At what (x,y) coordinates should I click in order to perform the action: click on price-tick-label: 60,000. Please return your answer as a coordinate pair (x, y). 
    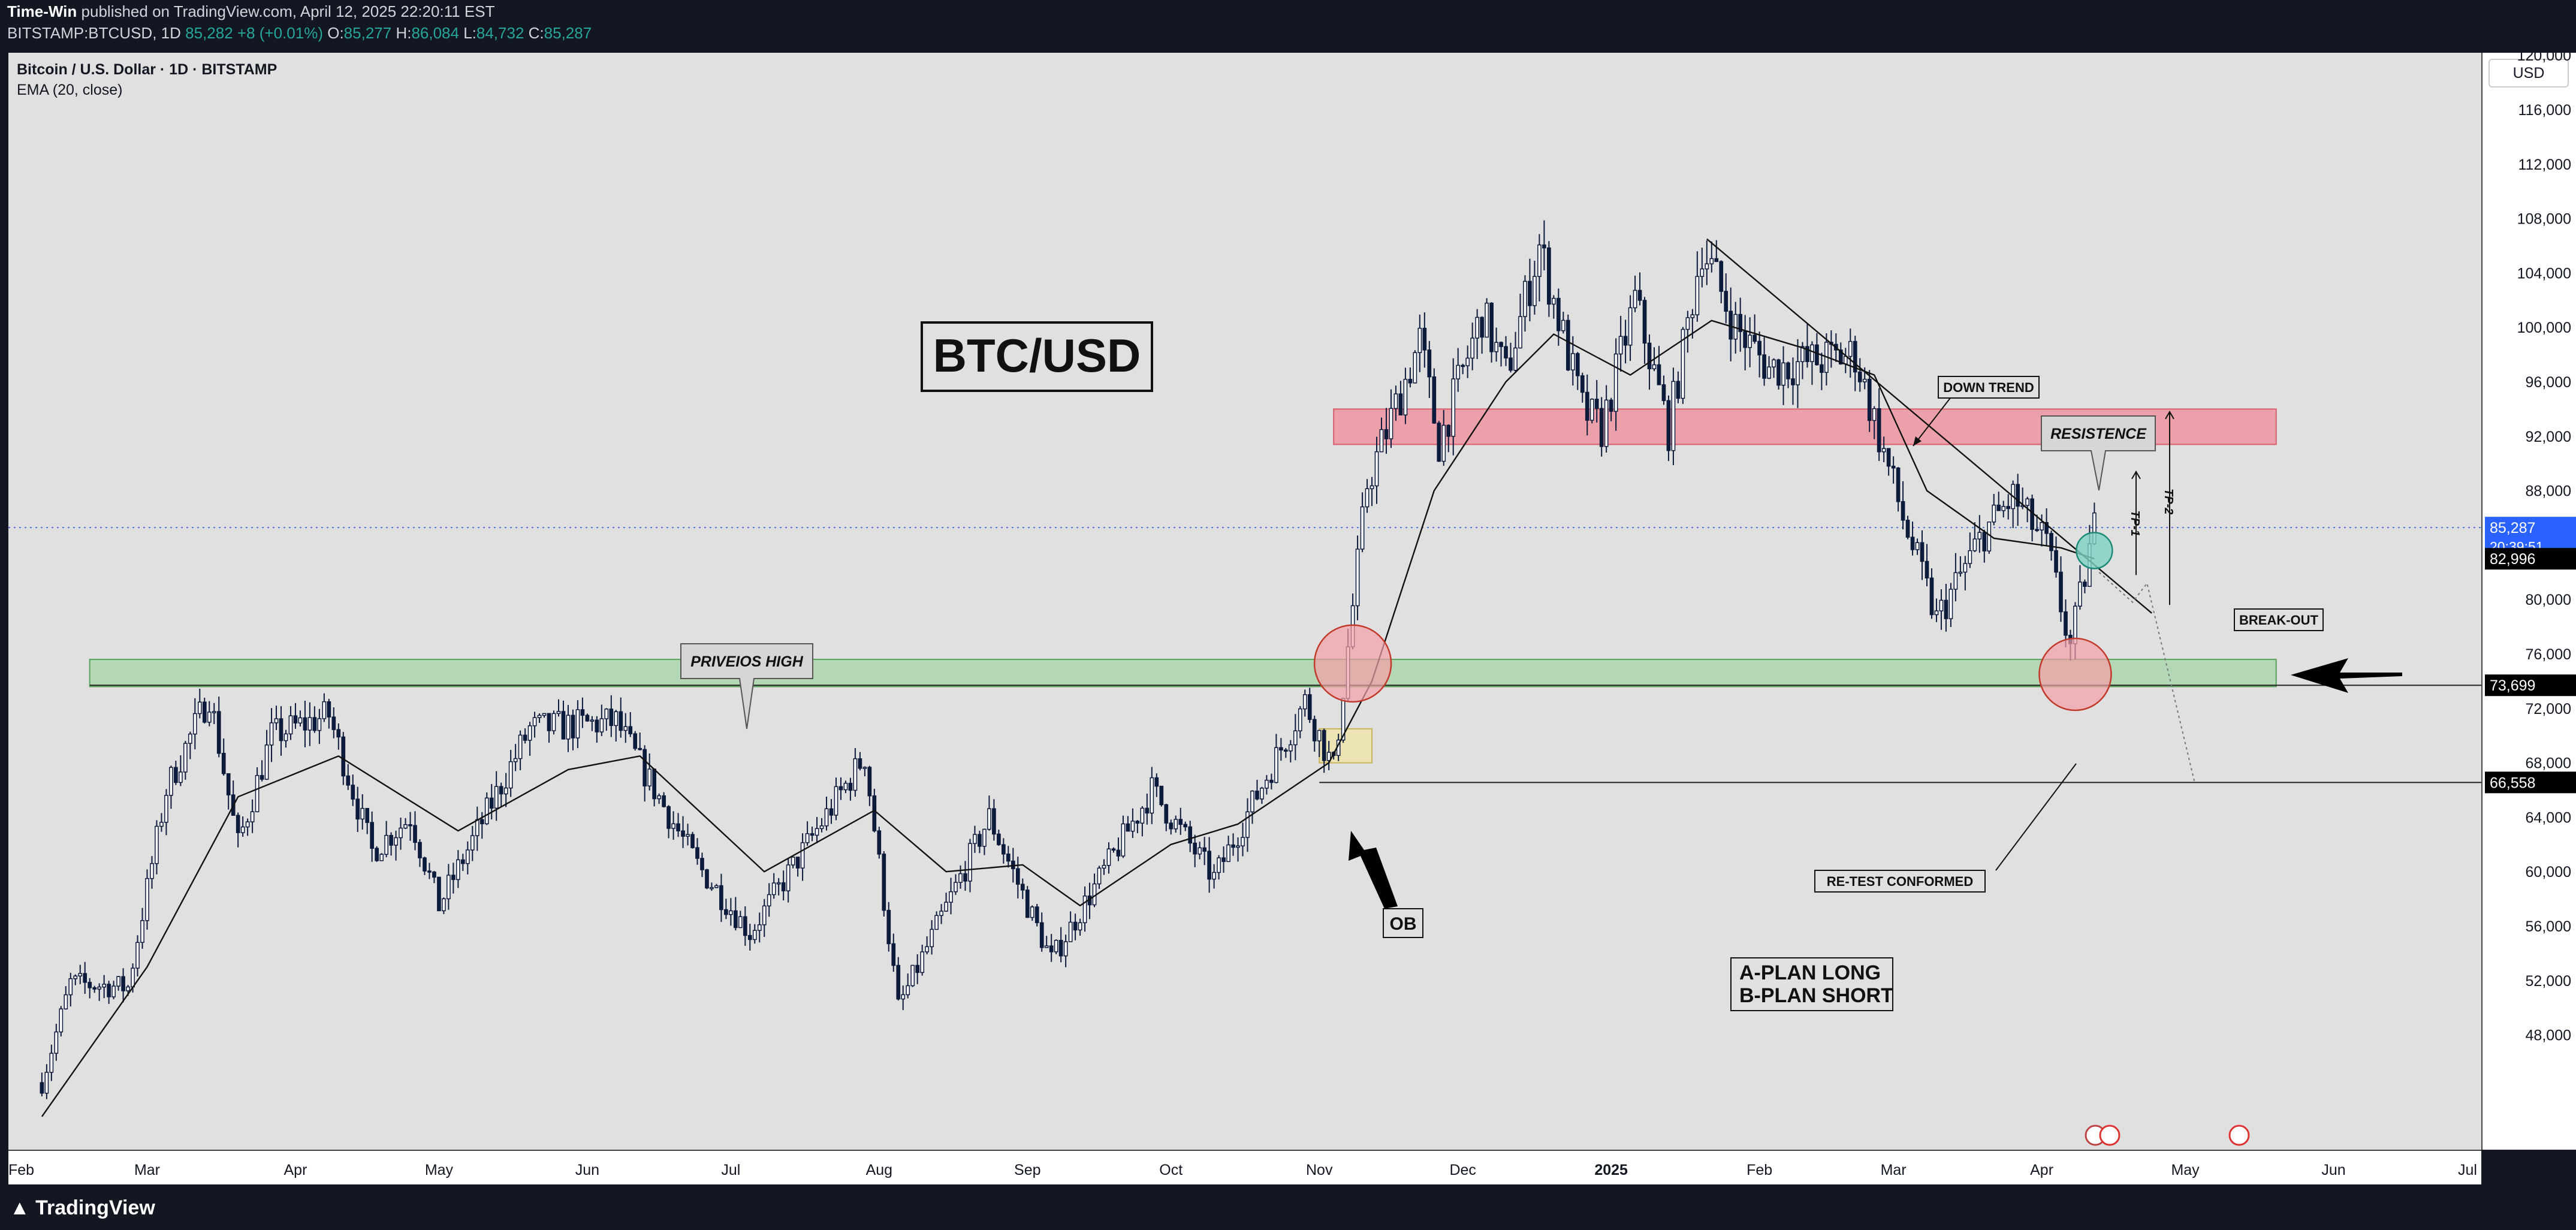
    Looking at the image, I should click on (2548, 872).